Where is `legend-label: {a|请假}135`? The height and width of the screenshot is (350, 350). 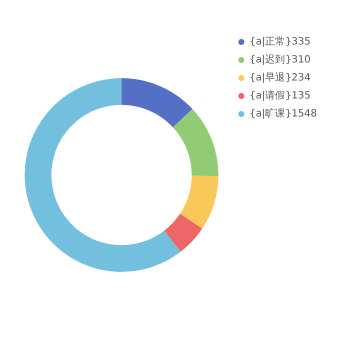
legend-label: {a|请假}135 is located at coordinates (280, 96).